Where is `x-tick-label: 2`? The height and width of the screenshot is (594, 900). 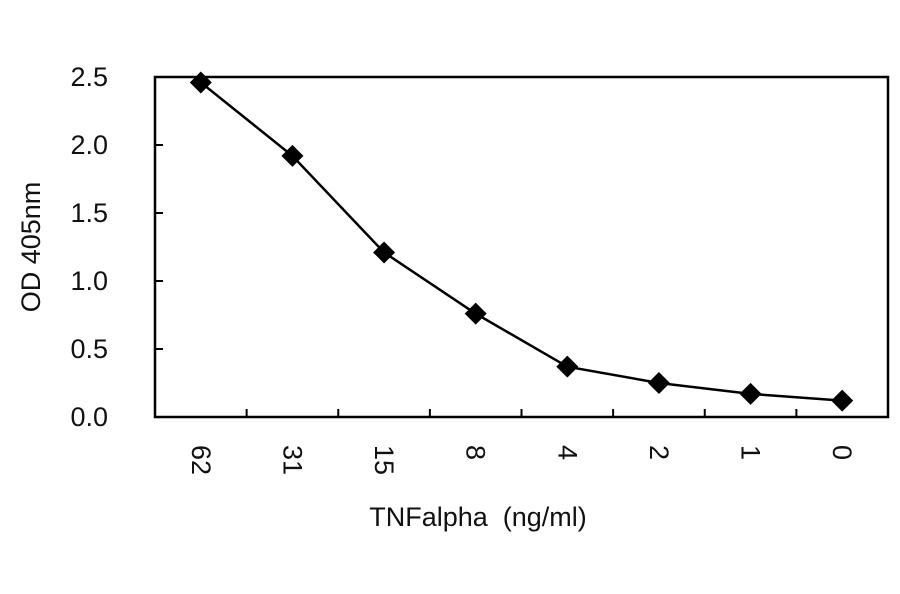
x-tick-label: 2 is located at coordinates (659, 452).